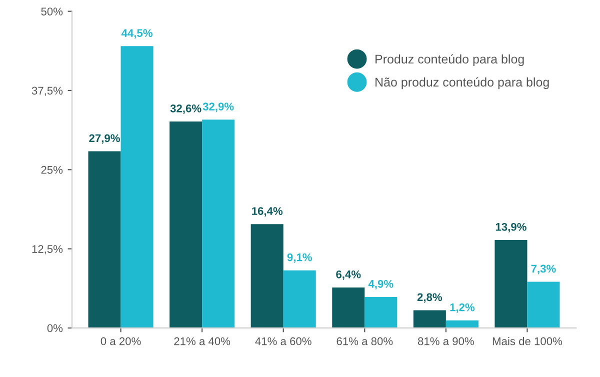 The width and height of the screenshot is (600, 377). I want to click on data-label: 7,3%, so click(543, 269).